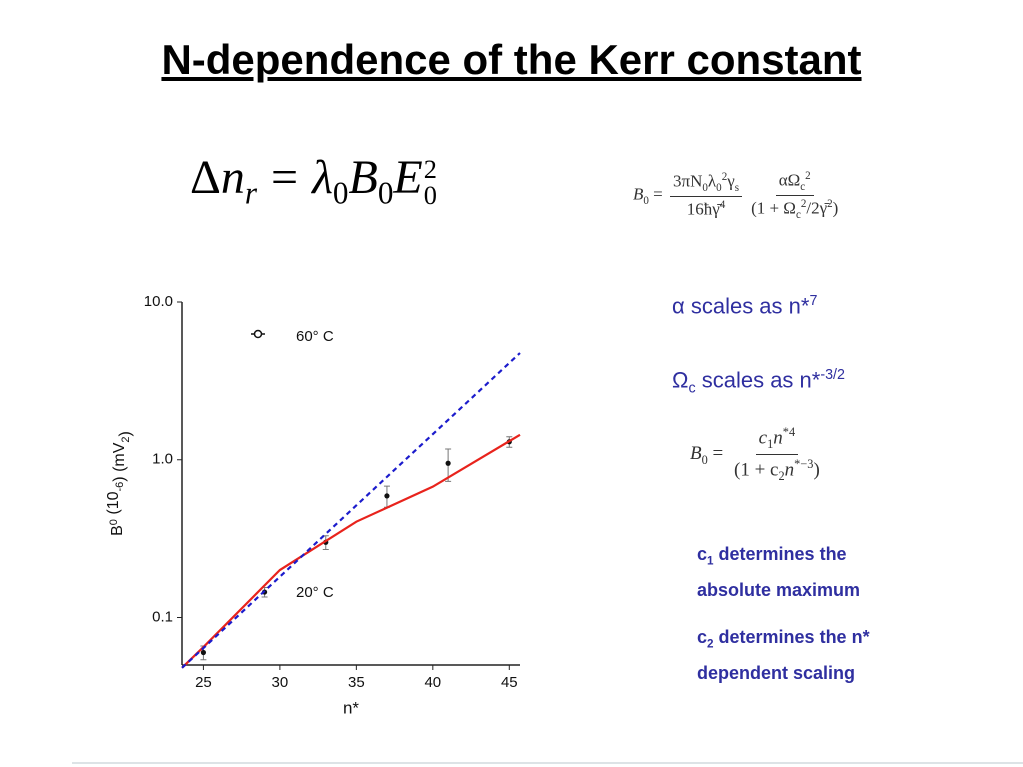  Describe the element at coordinates (509, 682) in the screenshot. I see `x-tick-label: 45` at that location.